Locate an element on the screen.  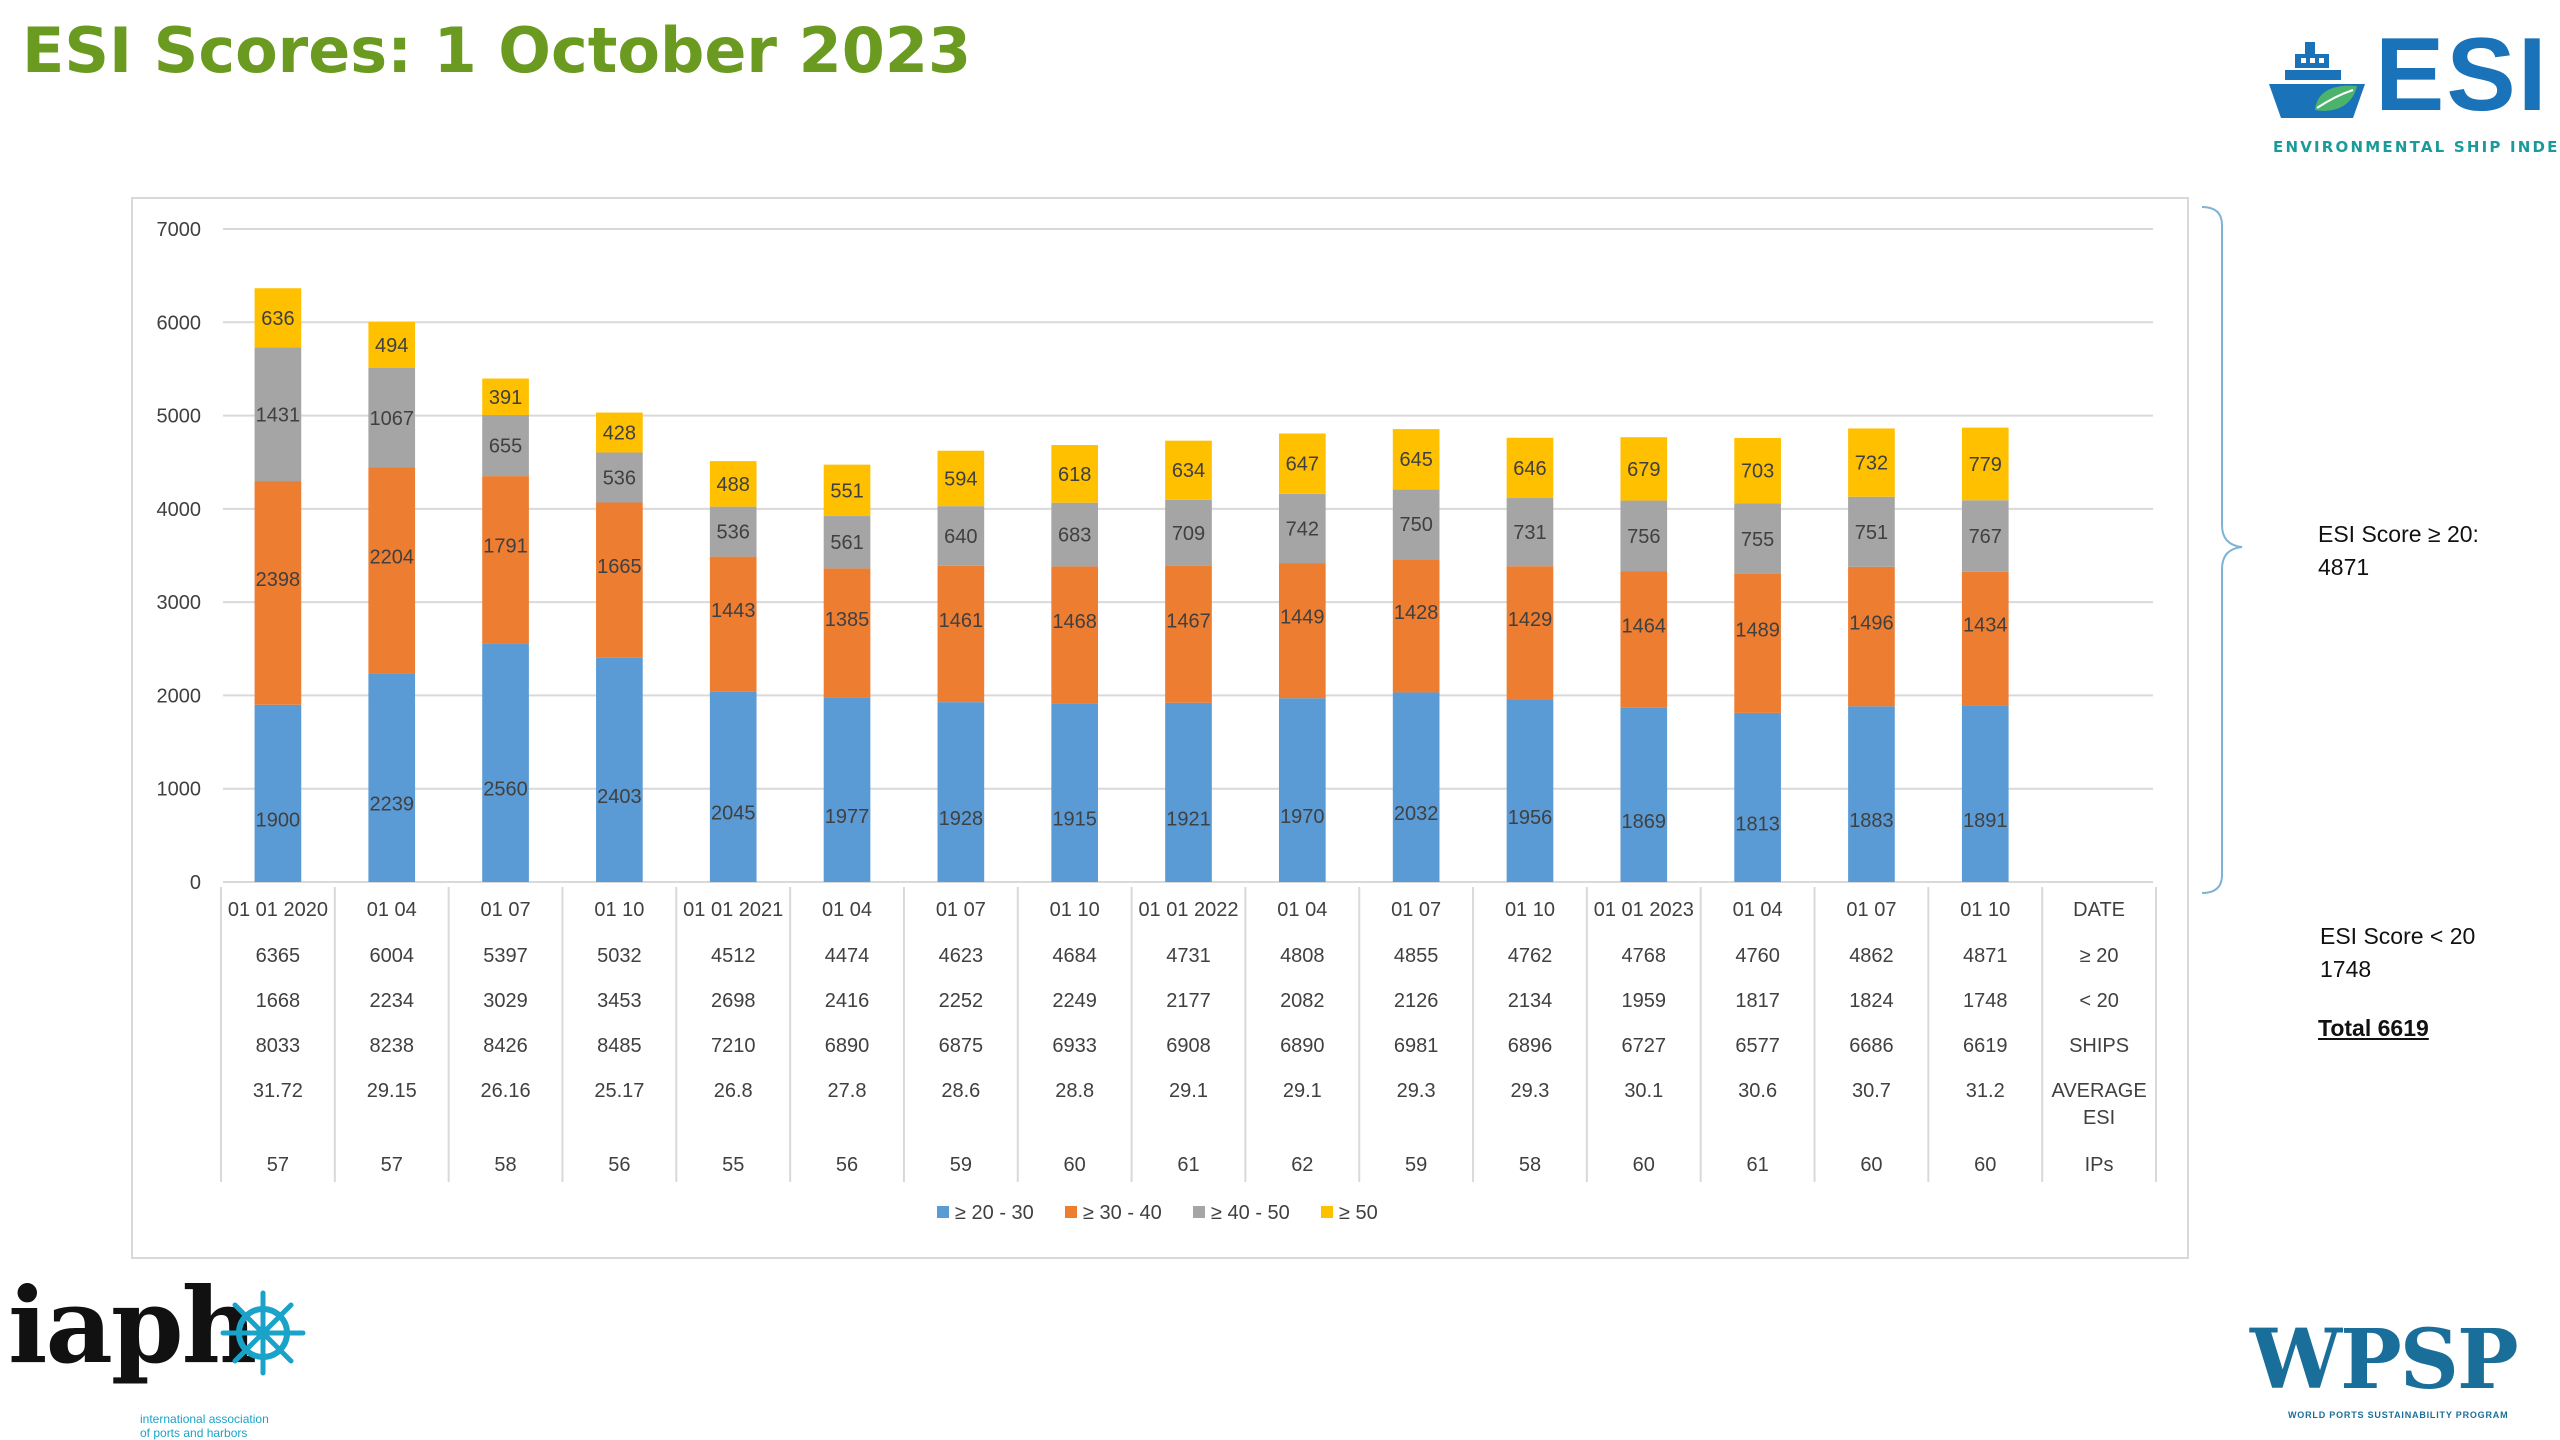
table-cell: 4512 is located at coordinates (733, 956).